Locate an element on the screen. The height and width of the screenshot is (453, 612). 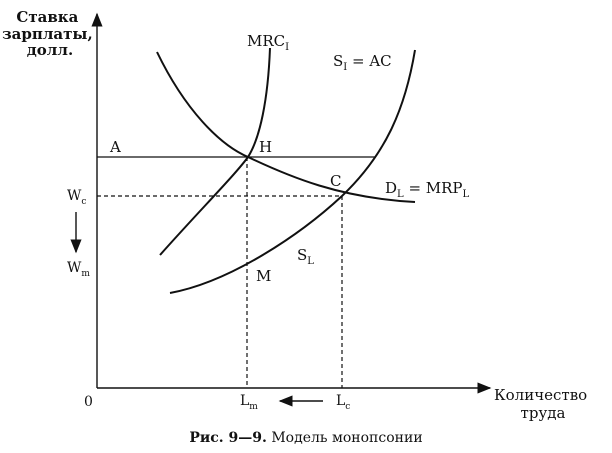
point-h-label: H is located at coordinates (265, 147).